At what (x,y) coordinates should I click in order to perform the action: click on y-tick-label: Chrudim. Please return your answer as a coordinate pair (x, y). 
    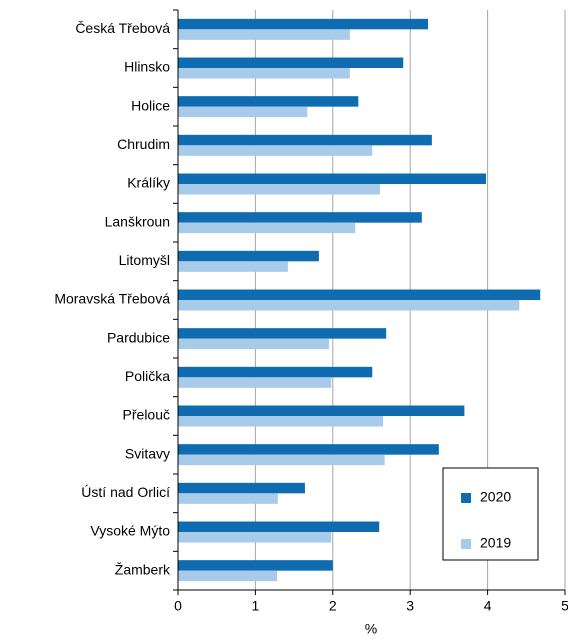
    Looking at the image, I should click on (143, 144).